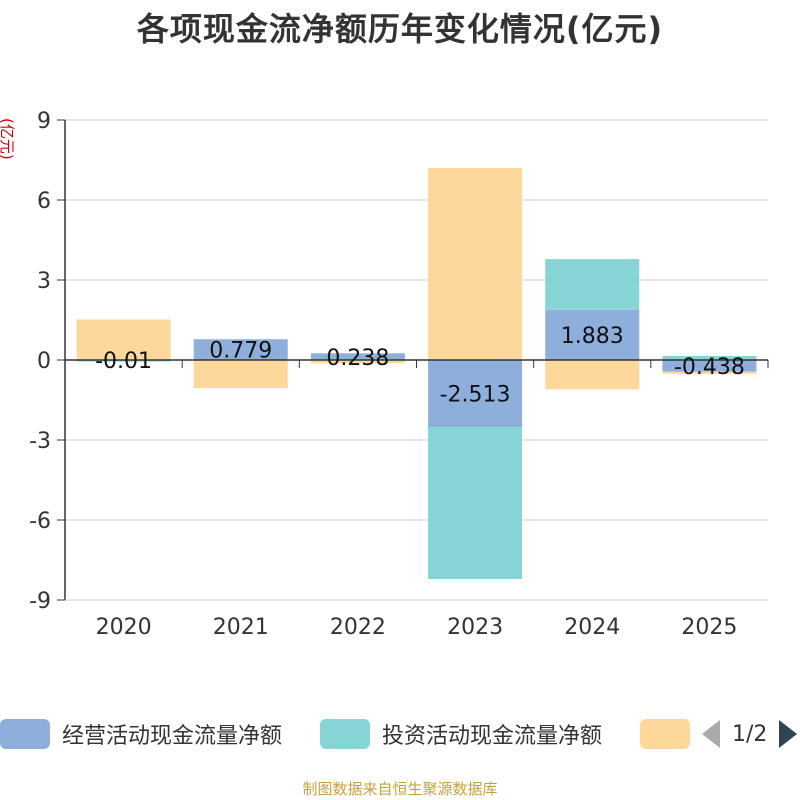 The height and width of the screenshot is (800, 800). What do you see at coordinates (400, 789) in the screenshot?
I see `source-note: 制图数据来自恒生聚源数据库` at bounding box center [400, 789].